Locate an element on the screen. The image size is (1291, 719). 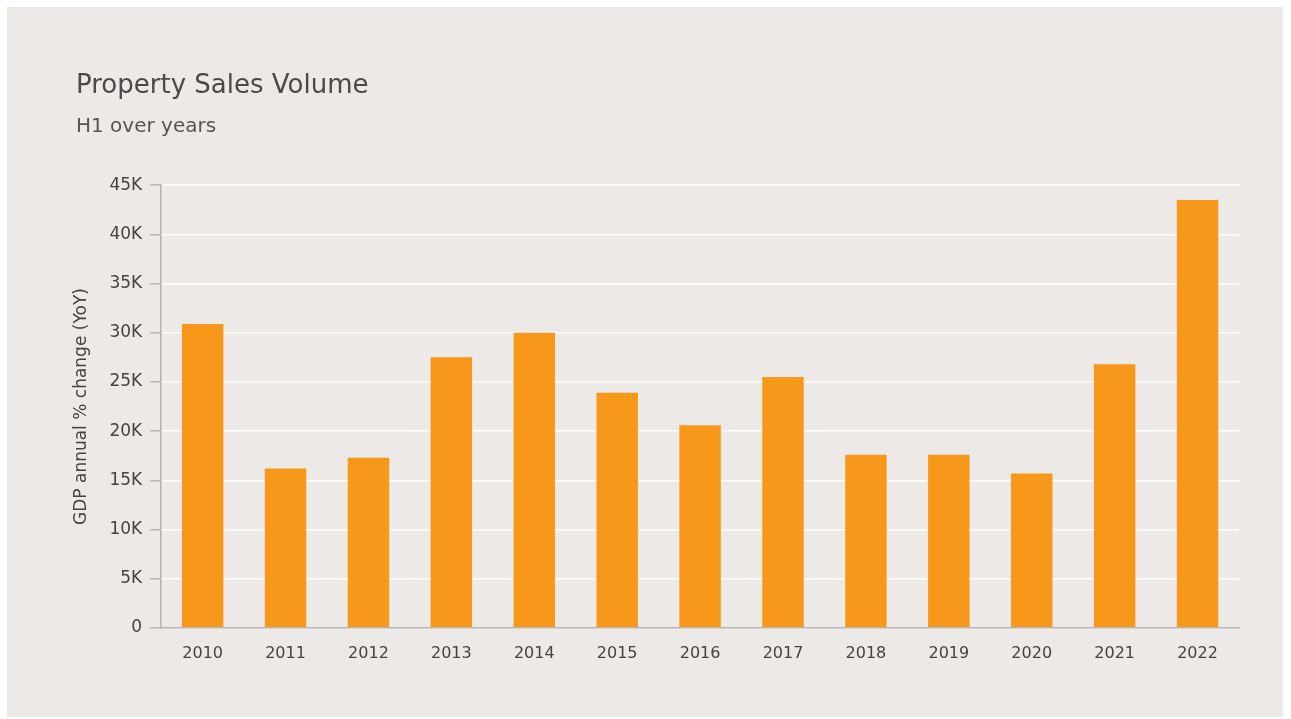
chart-title: Property Sales Volume is located at coordinates (222, 84).